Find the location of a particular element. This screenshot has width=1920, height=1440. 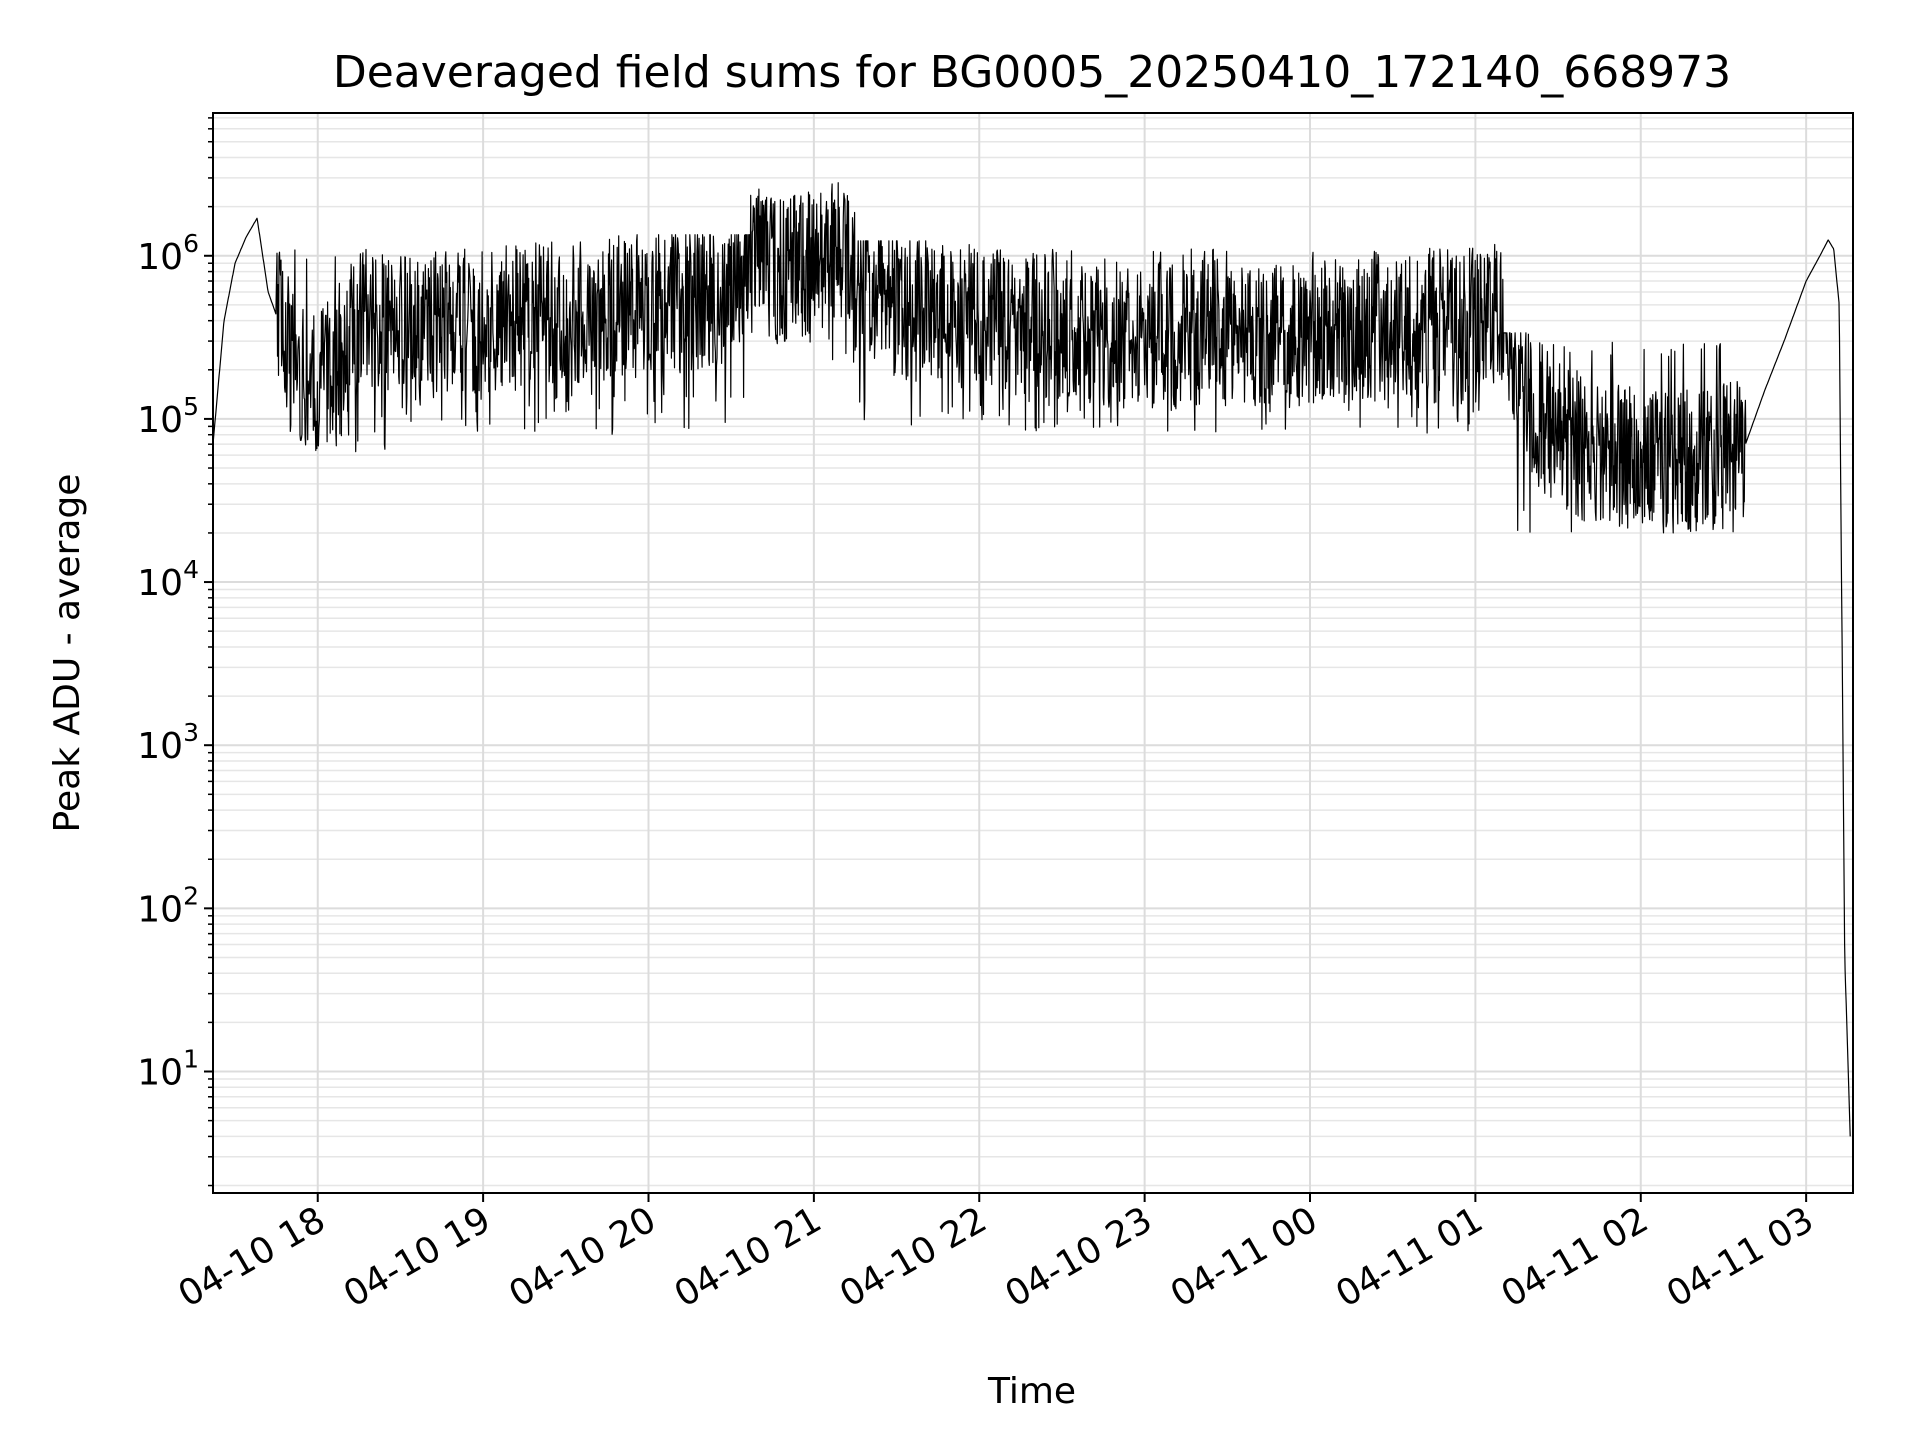

y-tick-label: 10³ is located at coordinates (168, 742).